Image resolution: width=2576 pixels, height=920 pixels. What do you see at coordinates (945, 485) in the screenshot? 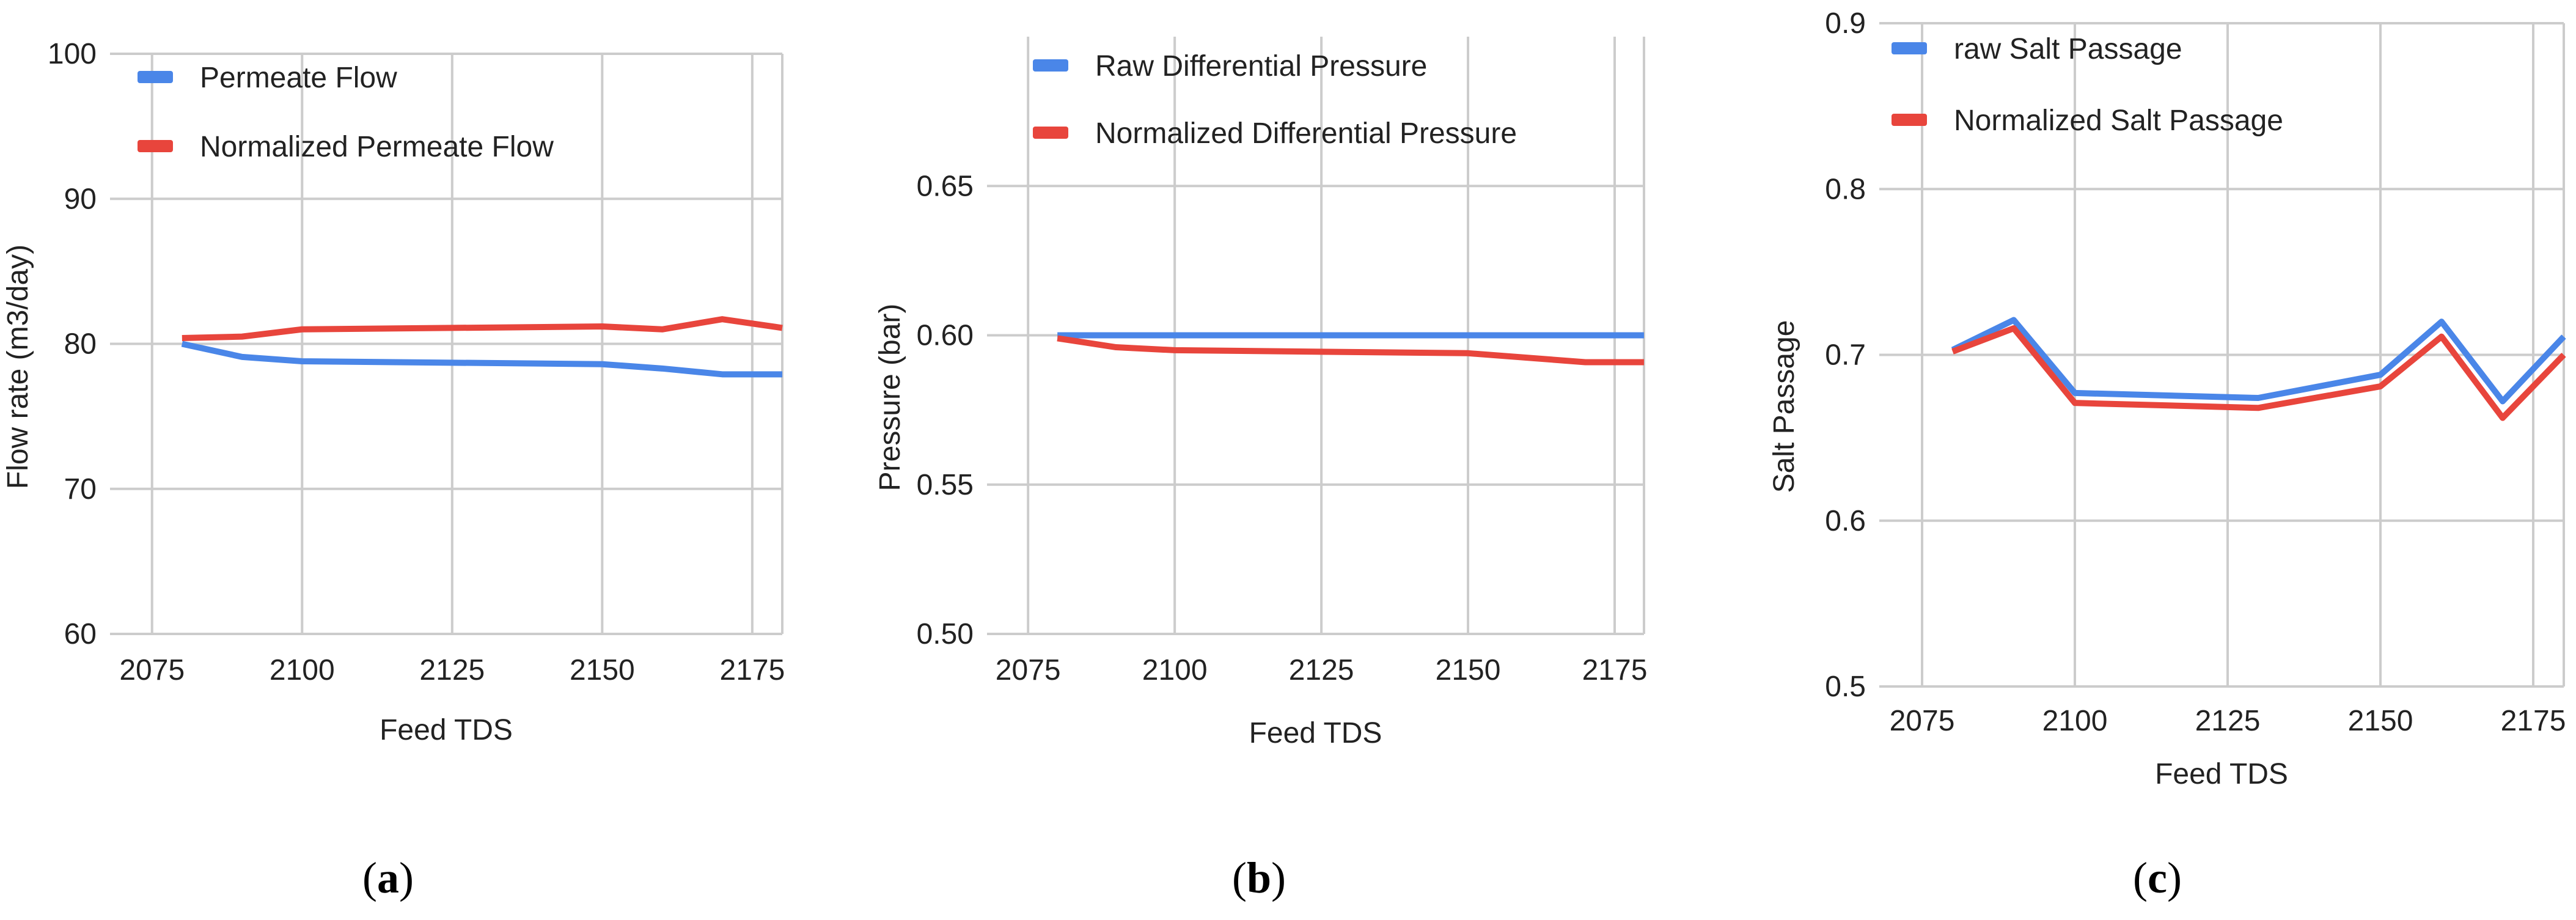
I see `y-tick-label: 0.55` at bounding box center [945, 485].